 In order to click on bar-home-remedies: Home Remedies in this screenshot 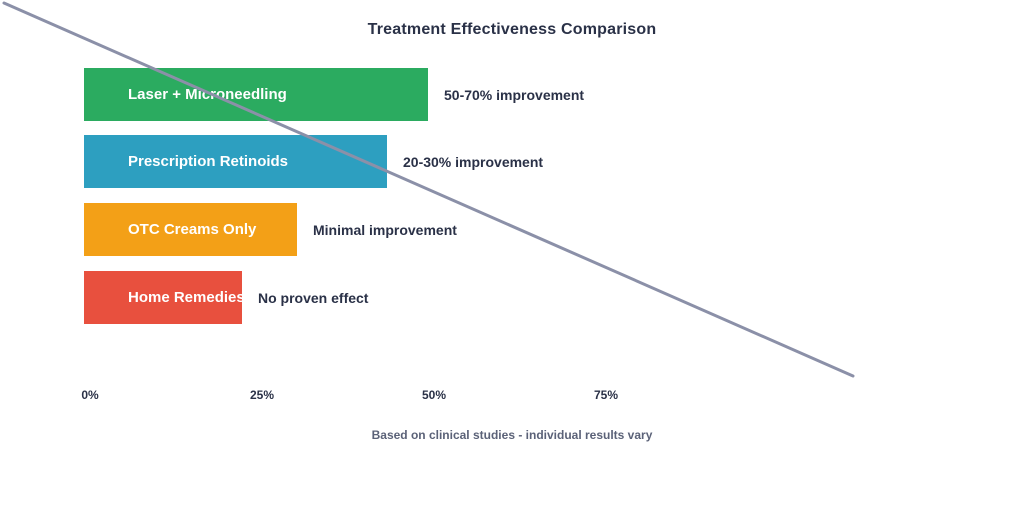, I will do `click(164, 297)`.